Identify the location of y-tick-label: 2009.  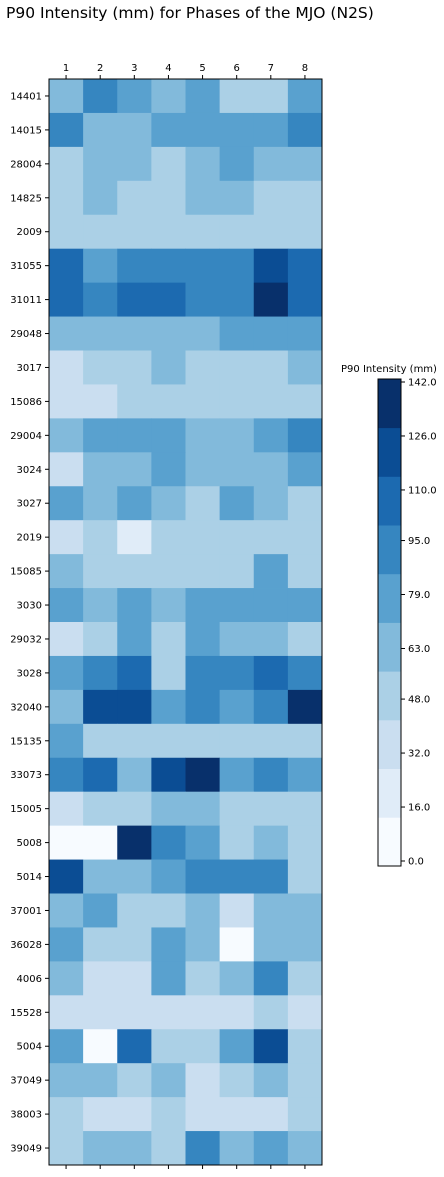
(29, 232).